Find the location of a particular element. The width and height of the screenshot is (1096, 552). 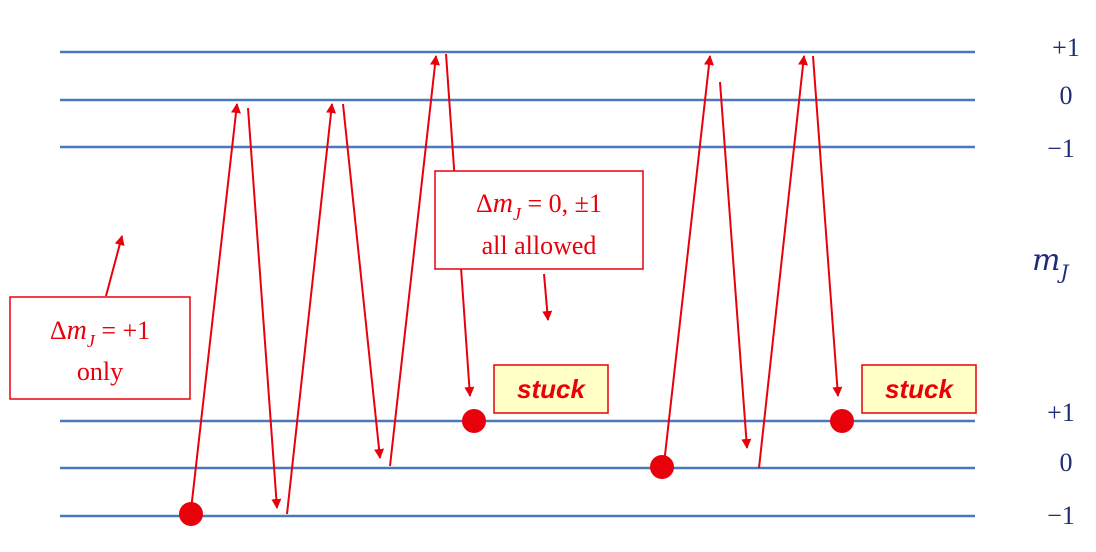

population-dots is located at coordinates (516, 467).